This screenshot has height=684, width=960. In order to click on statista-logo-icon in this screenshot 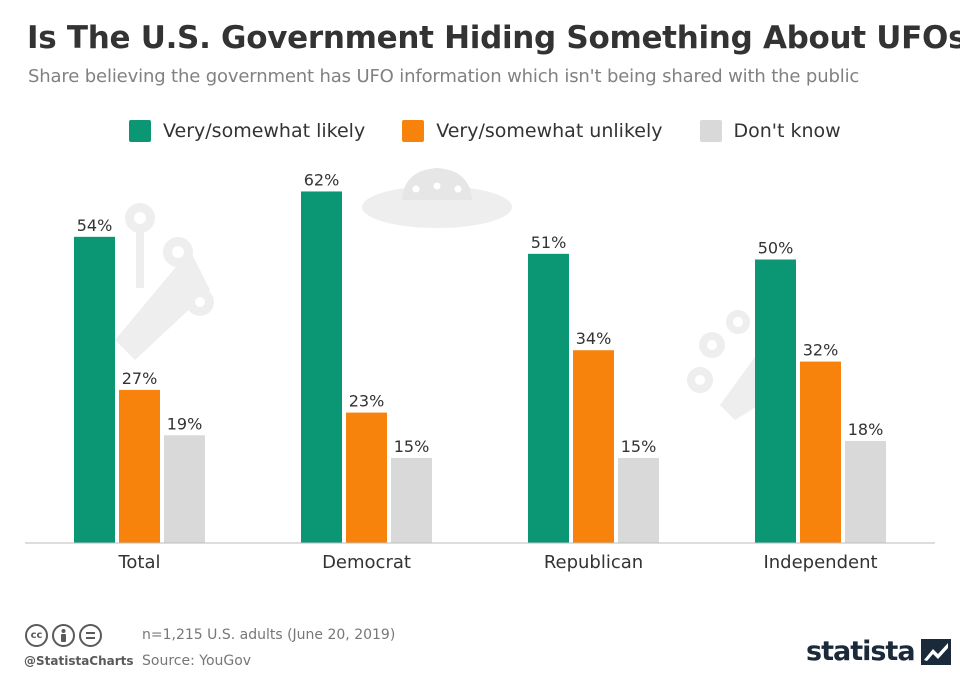, I will do `click(935, 651)`.